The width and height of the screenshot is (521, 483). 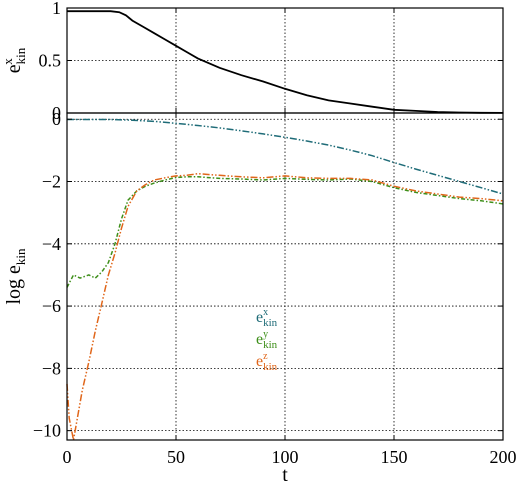 What do you see at coordinates (50, 61) in the screenshot?
I see `y-tick-label: 0.5` at bounding box center [50, 61].